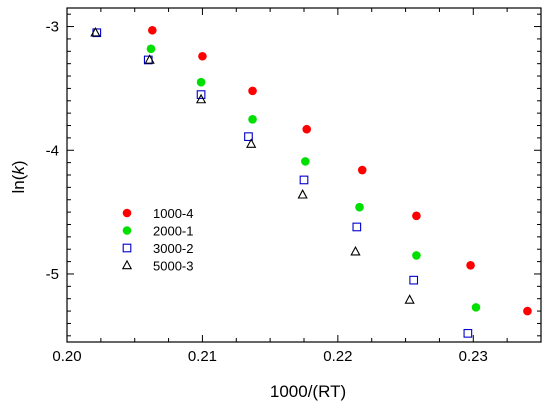  I want to click on legend-label: 3000-2, so click(173, 248).